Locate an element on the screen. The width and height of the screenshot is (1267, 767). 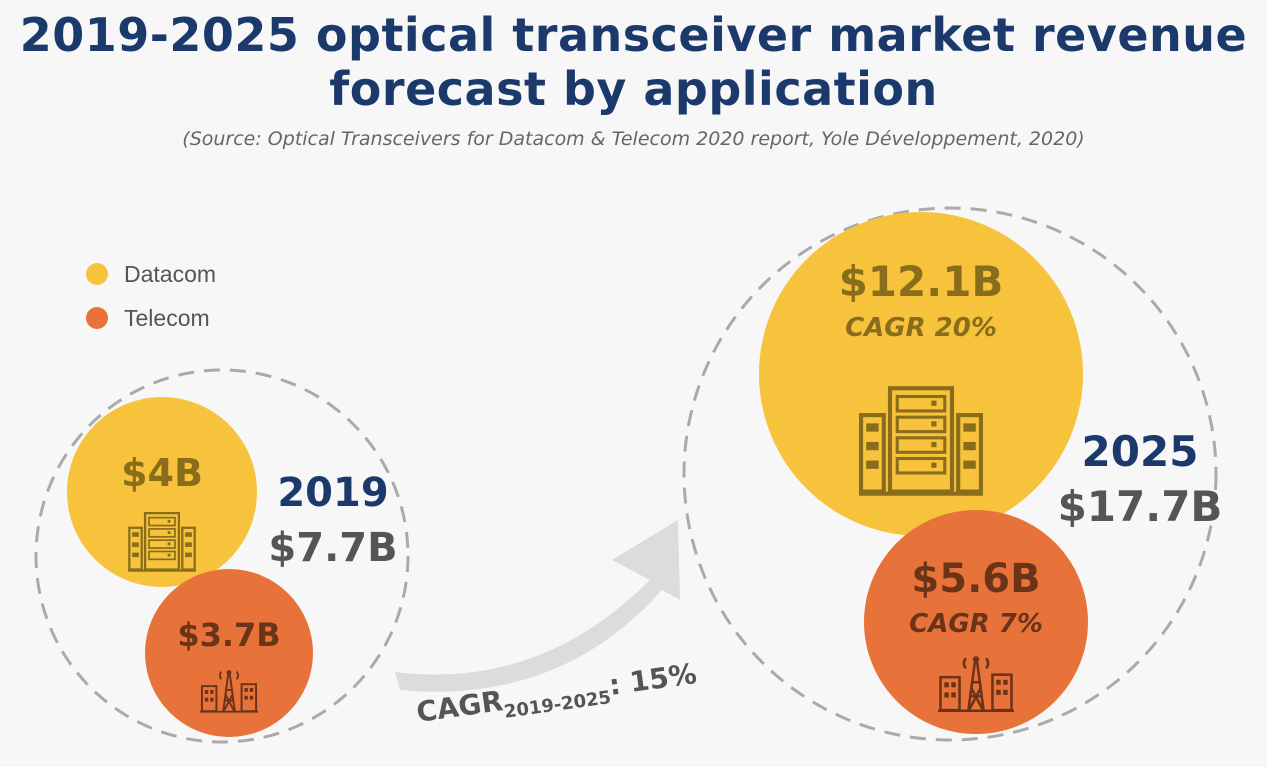
value-label-datacom-2025: $12.1B is located at coordinates (921, 281).